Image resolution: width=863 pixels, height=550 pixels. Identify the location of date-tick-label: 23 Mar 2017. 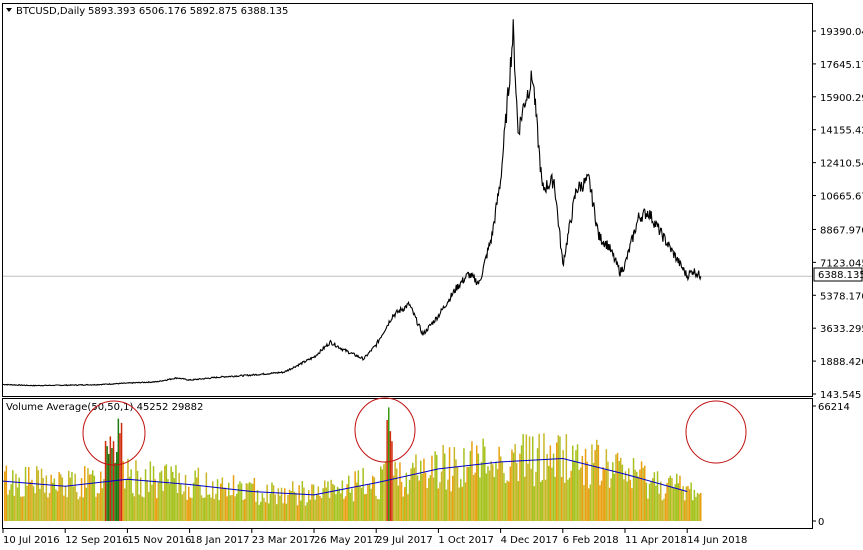
(283, 540).